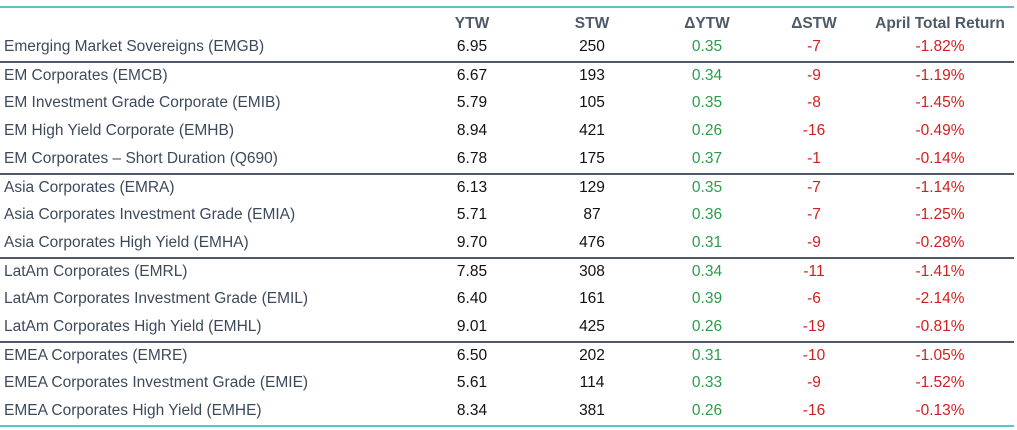  What do you see at coordinates (472, 242) in the screenshot?
I see `row-ytw-cell: 9.70` at bounding box center [472, 242].